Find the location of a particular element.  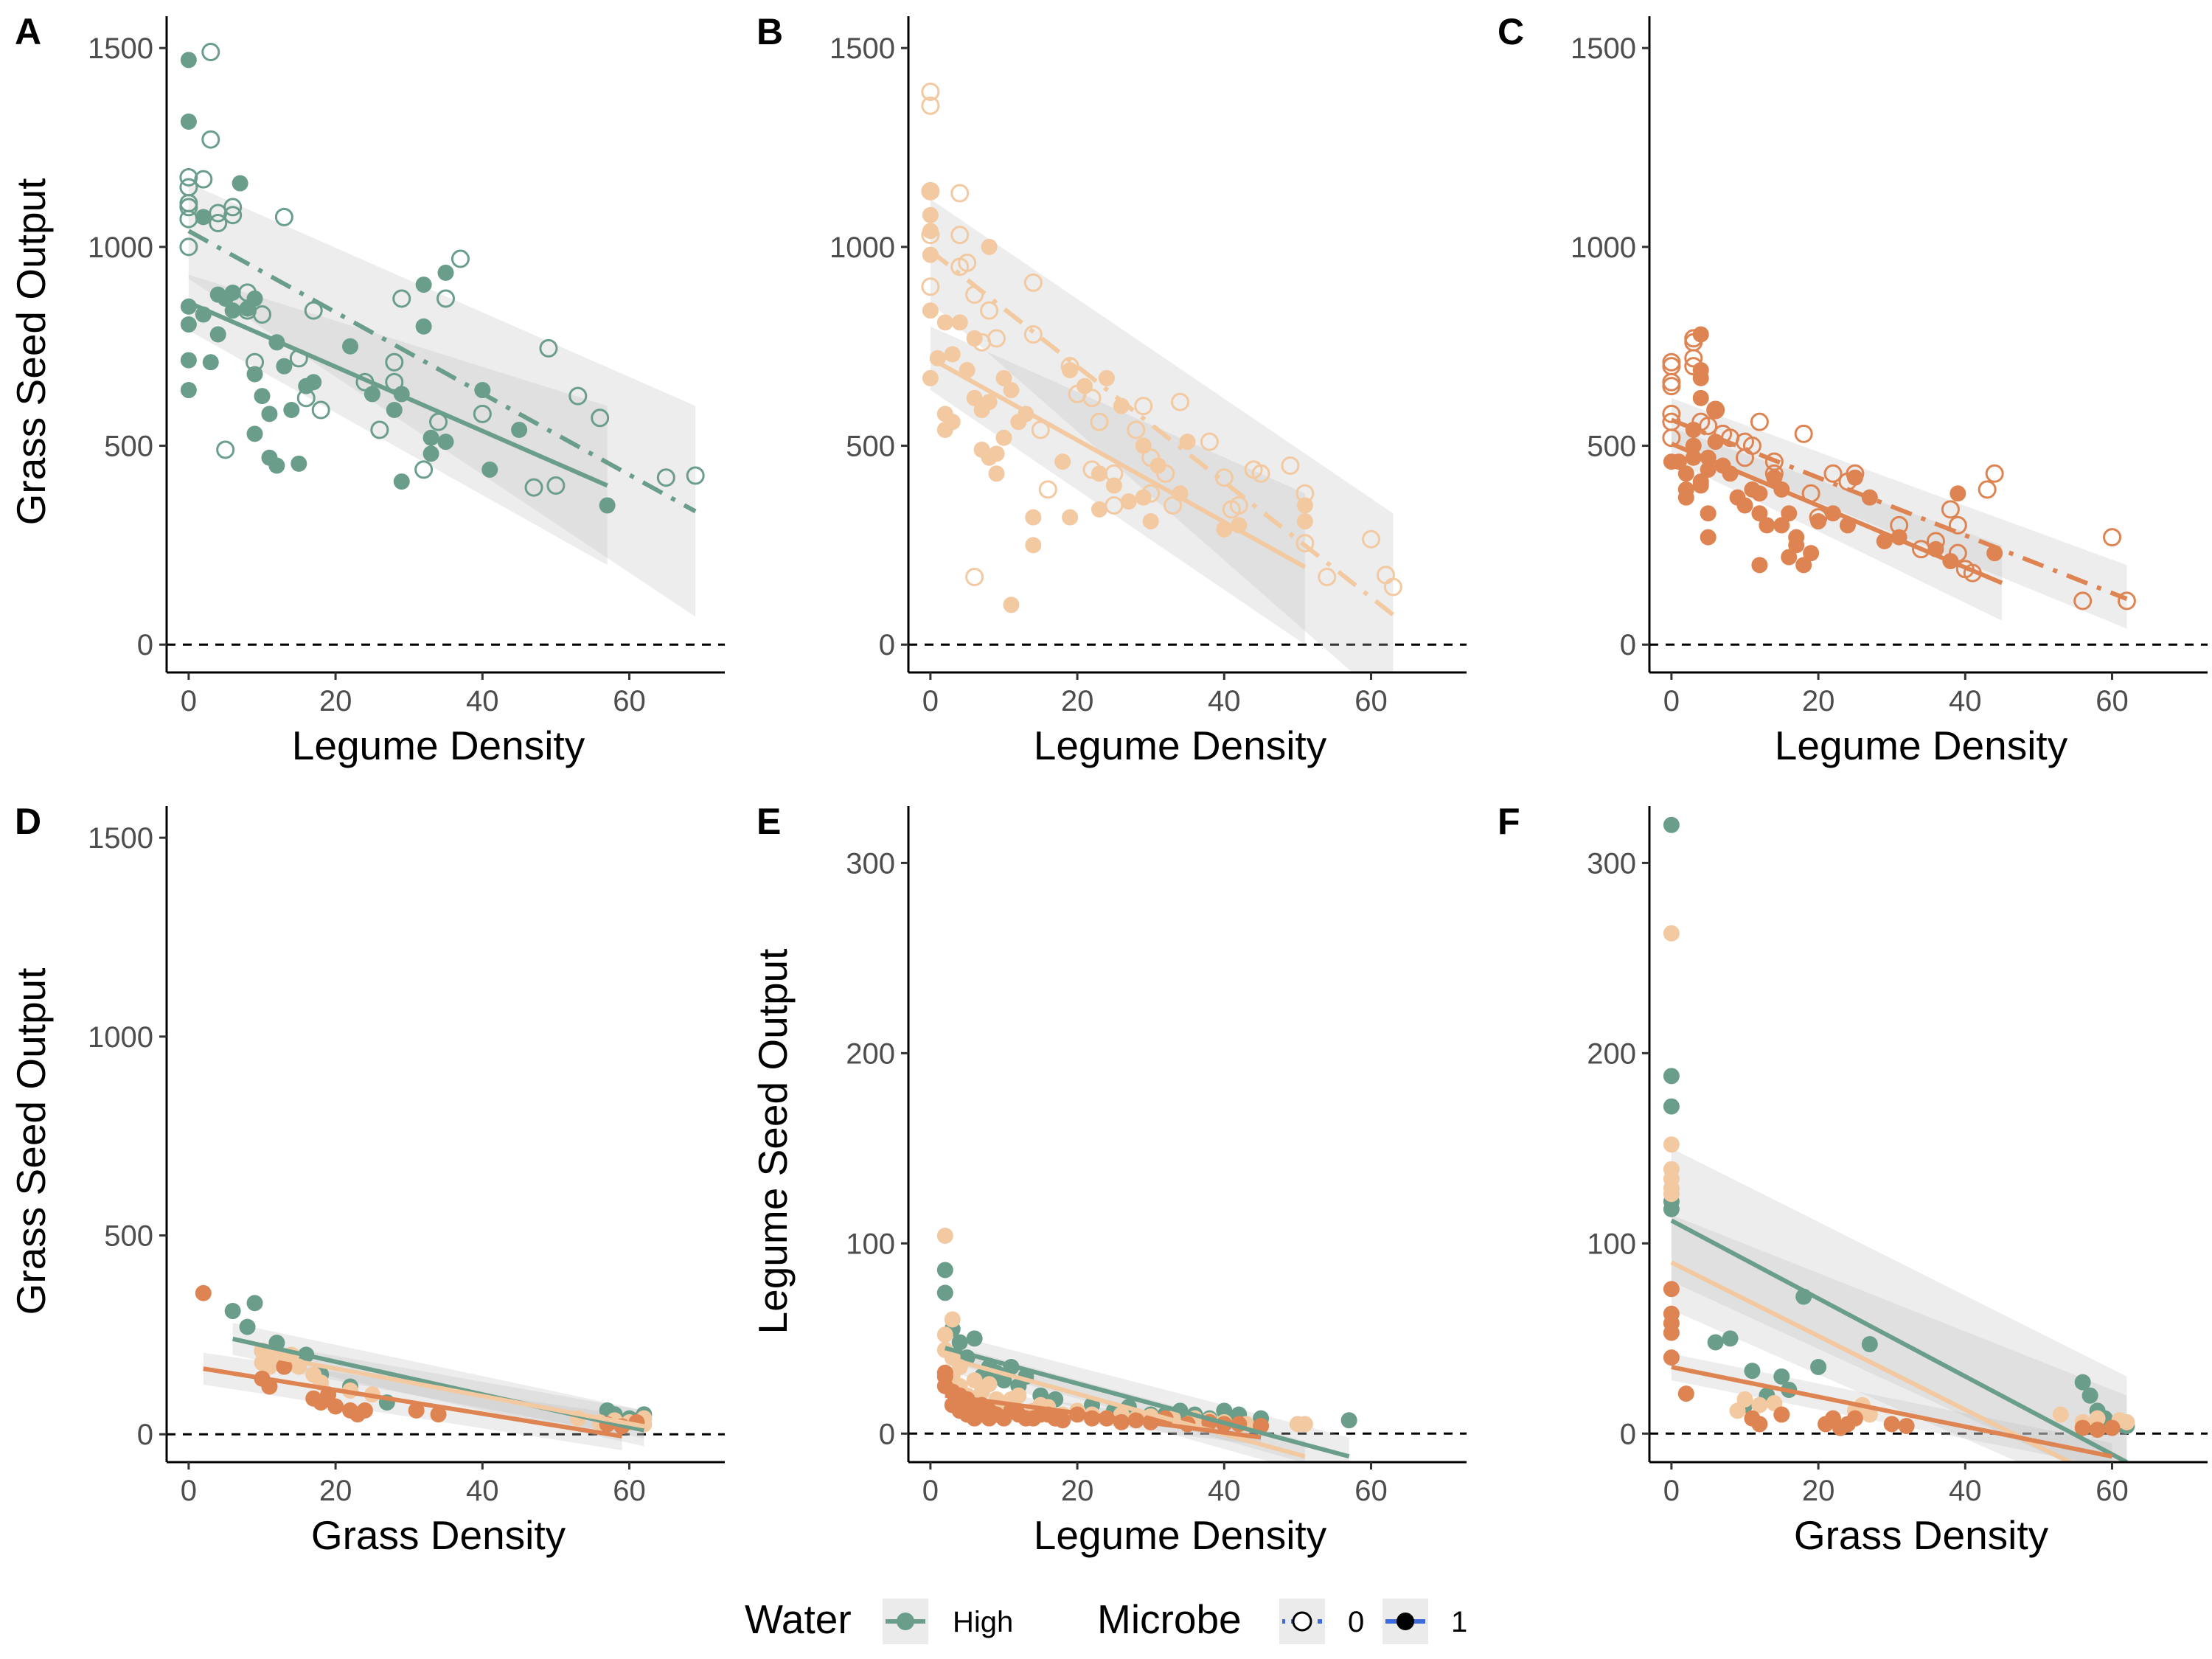

y-tick-label-d-500: 500 is located at coordinates (128, 1236).